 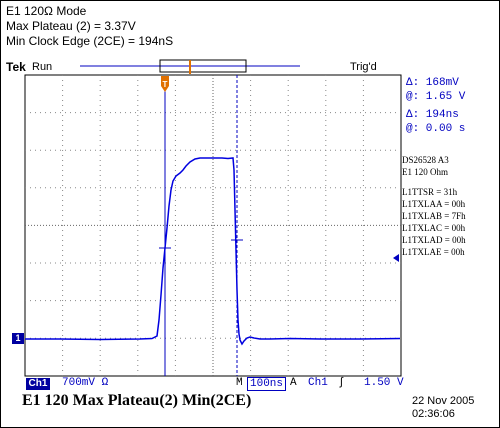 What do you see at coordinates (85, 383) in the screenshot?
I see `volts-per-div: 700mV Ω` at bounding box center [85, 383].